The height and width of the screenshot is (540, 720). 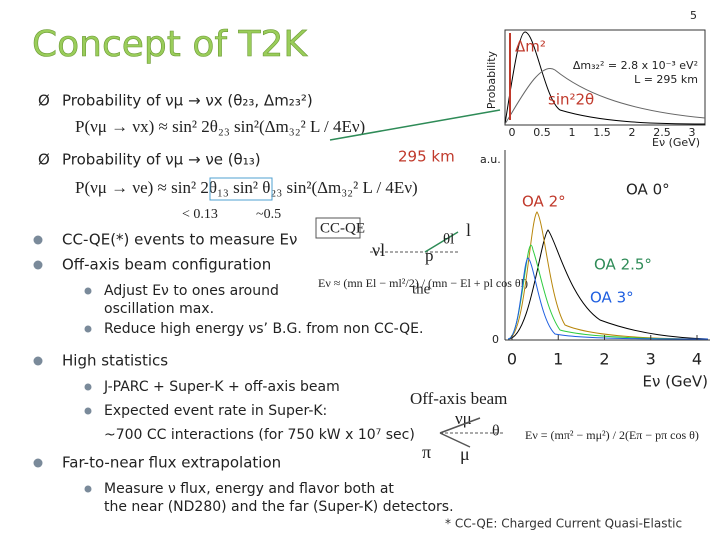 I want to click on amplitude-label: Δm², so click(x=530, y=47).